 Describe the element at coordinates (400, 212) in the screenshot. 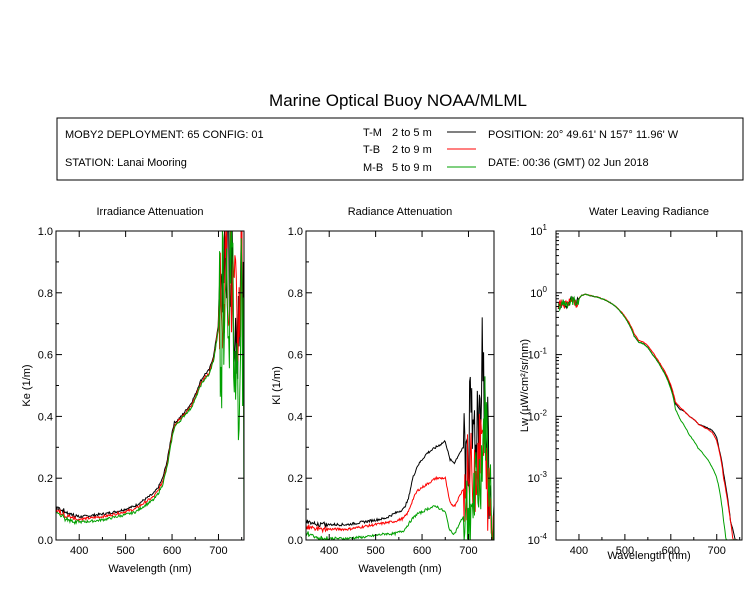

I see `chart-title: Radiance Attenuation` at that location.